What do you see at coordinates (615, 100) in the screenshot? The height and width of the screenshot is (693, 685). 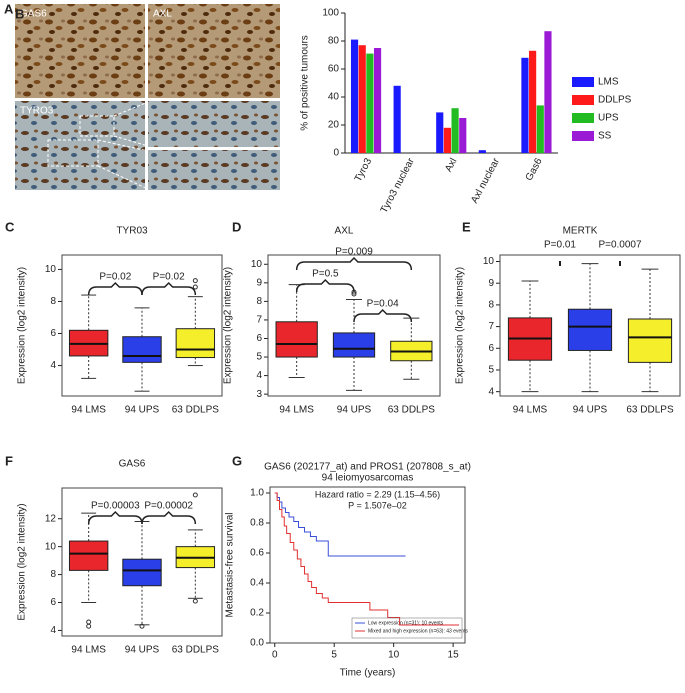 I see `legend-label: DDLPS` at bounding box center [615, 100].